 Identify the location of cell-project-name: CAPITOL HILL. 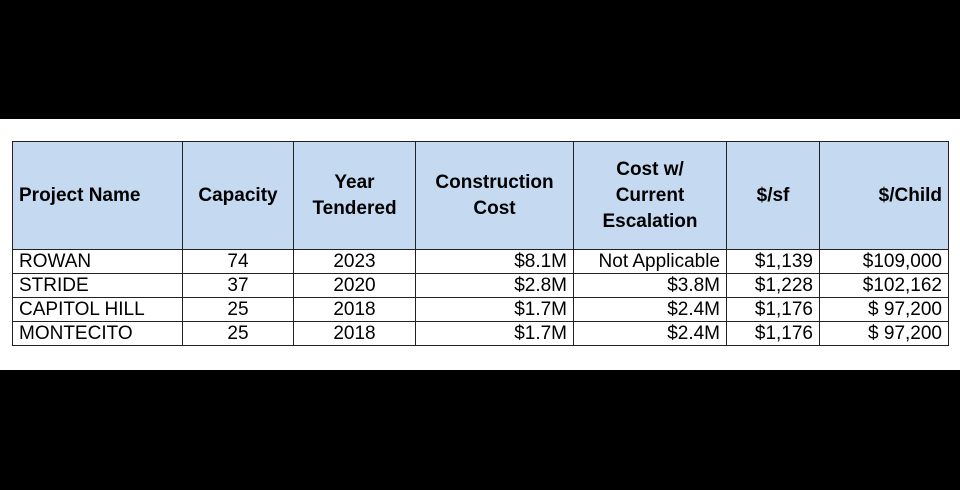
(97, 309).